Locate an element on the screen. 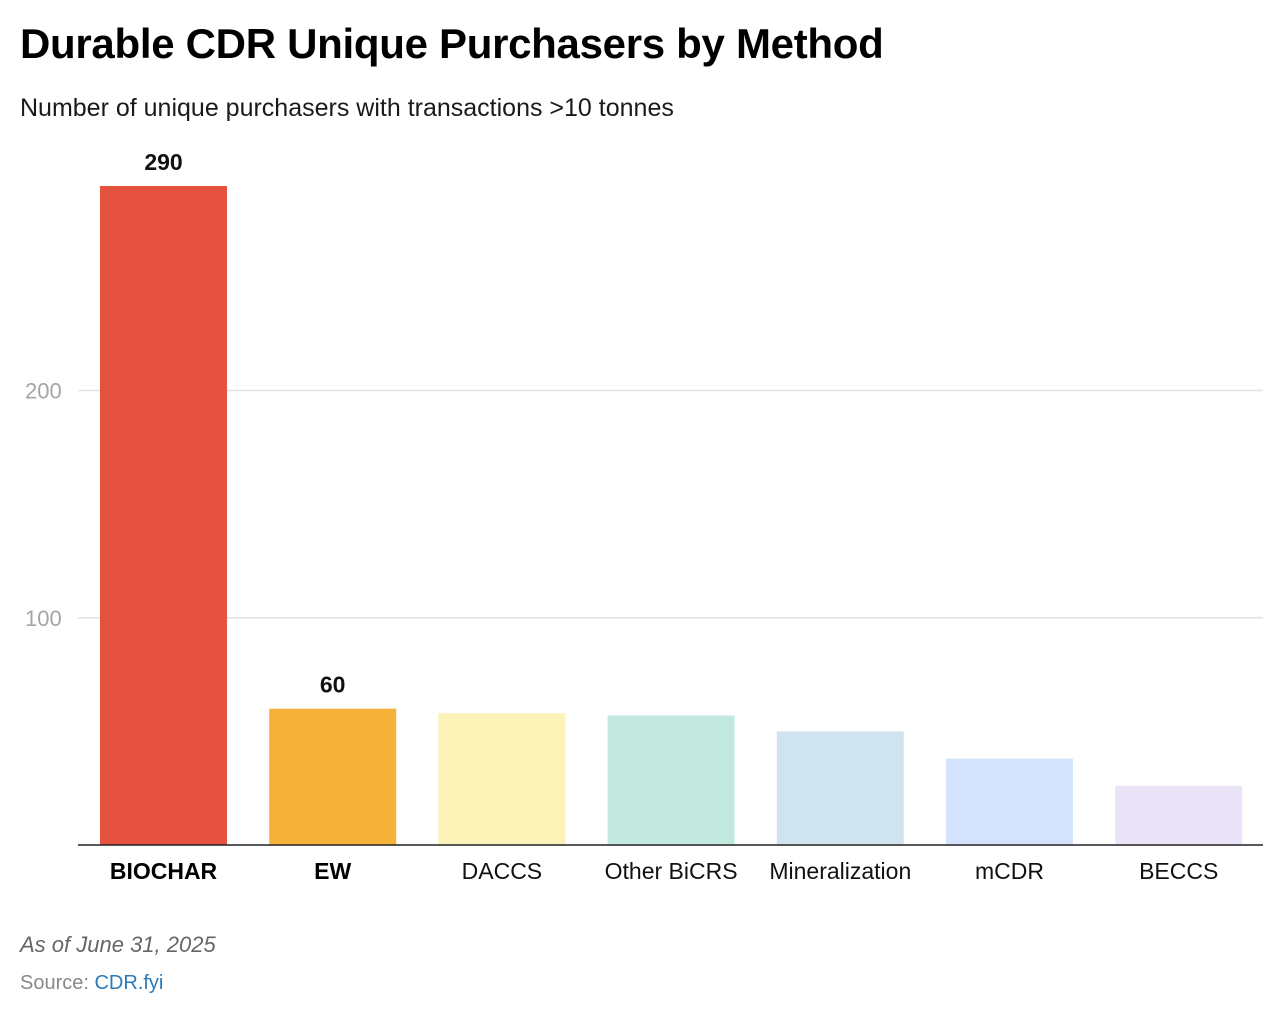 Image resolution: width=1282 pixels, height=1026 pixels. x-tick-label-ew: EW is located at coordinates (332, 871).